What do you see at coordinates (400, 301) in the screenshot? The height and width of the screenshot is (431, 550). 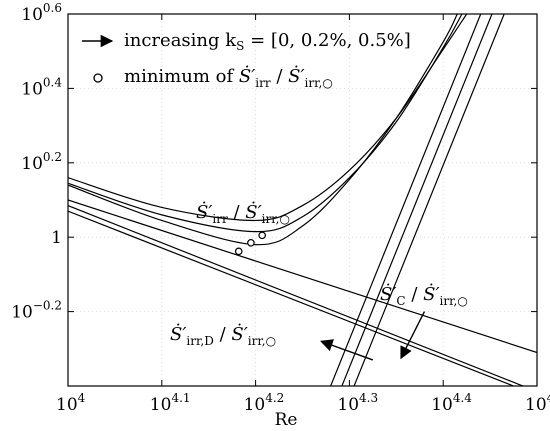 I see `annotation-c-num-sub: C` at bounding box center [400, 301].